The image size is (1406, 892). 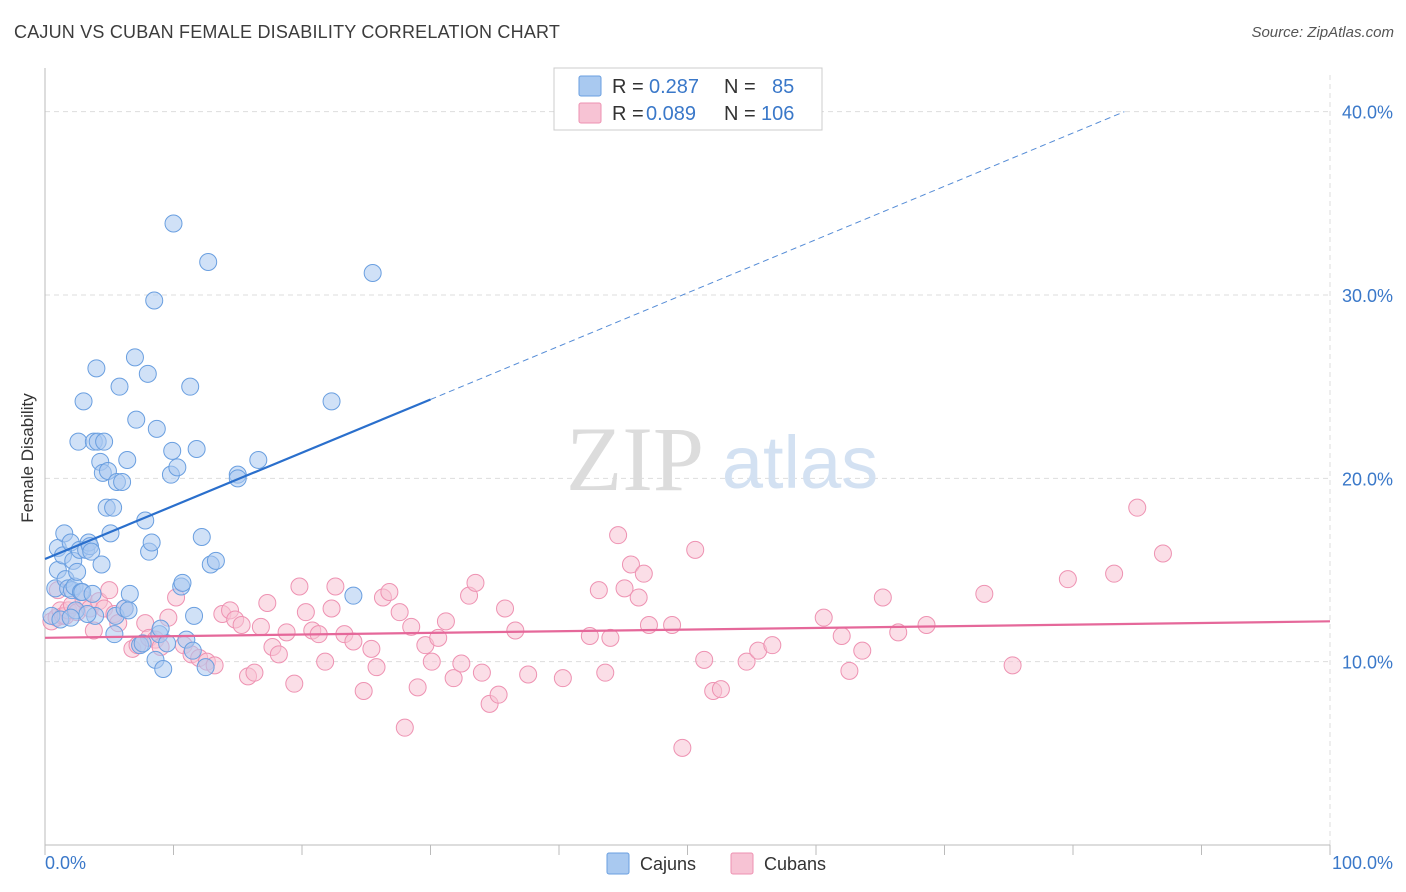 What do you see at coordinates (795, 864) in the screenshot?
I see `bottom-legend-cubans: Cubans` at bounding box center [795, 864].